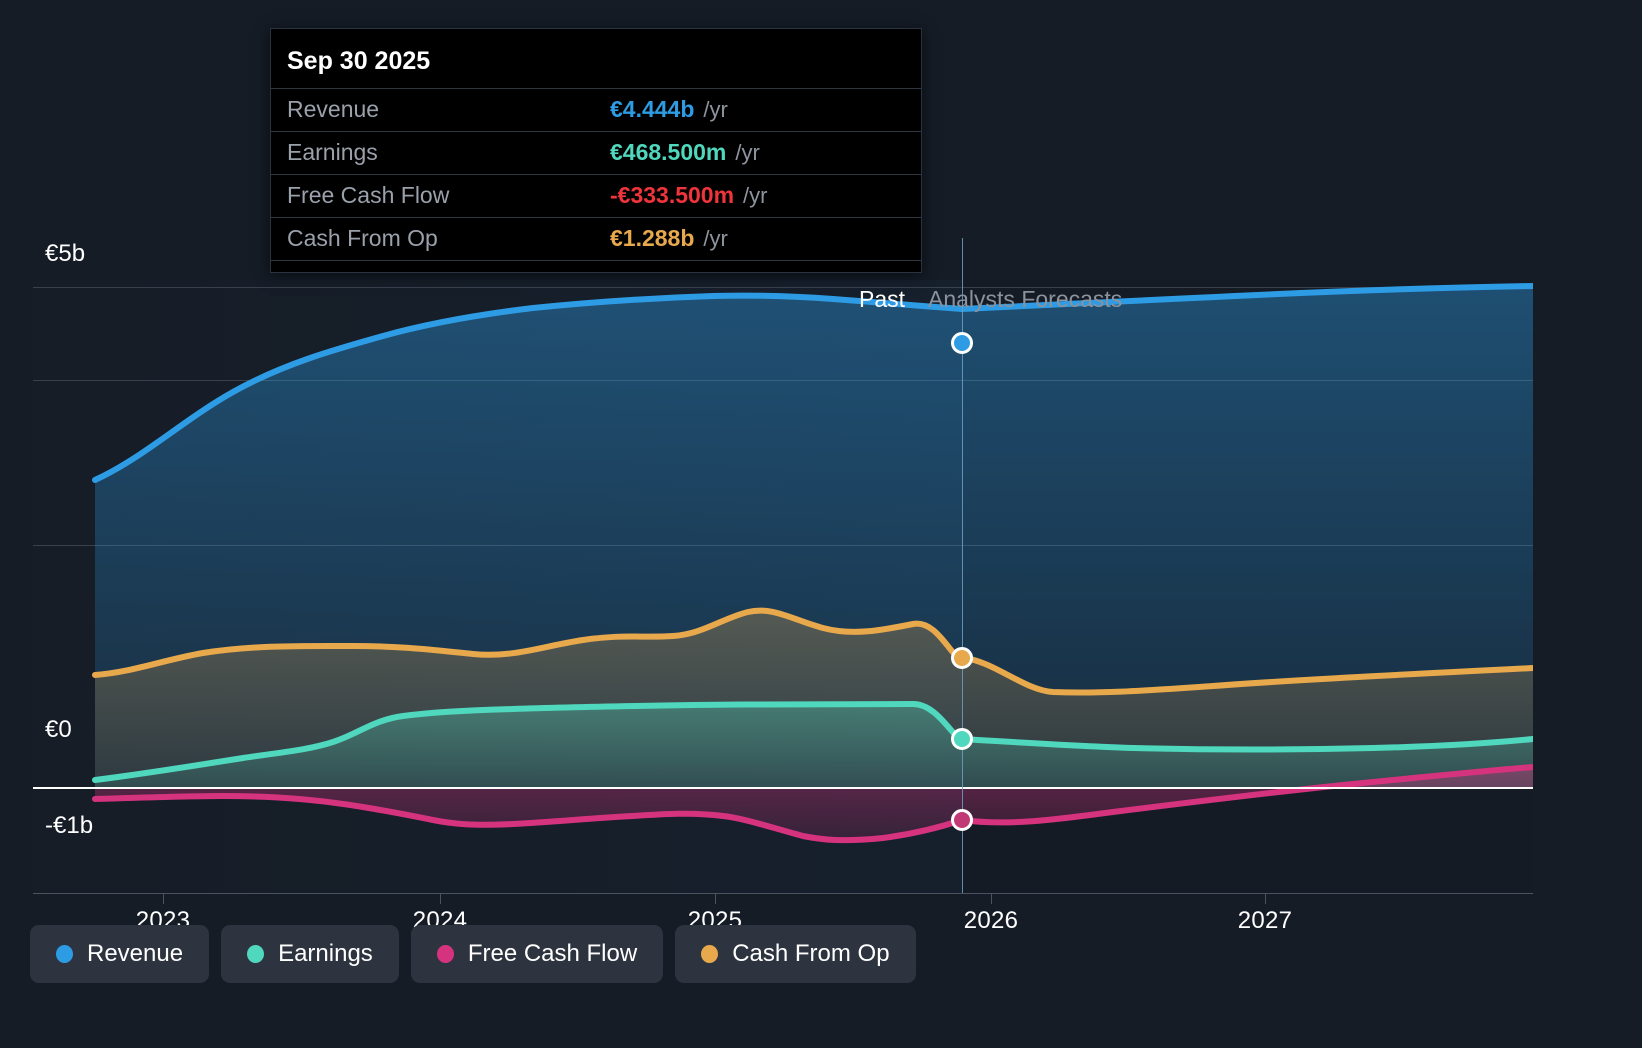 This screenshot has width=1642, height=1048. I want to click on marker-free-cash-flow, so click(962, 820).